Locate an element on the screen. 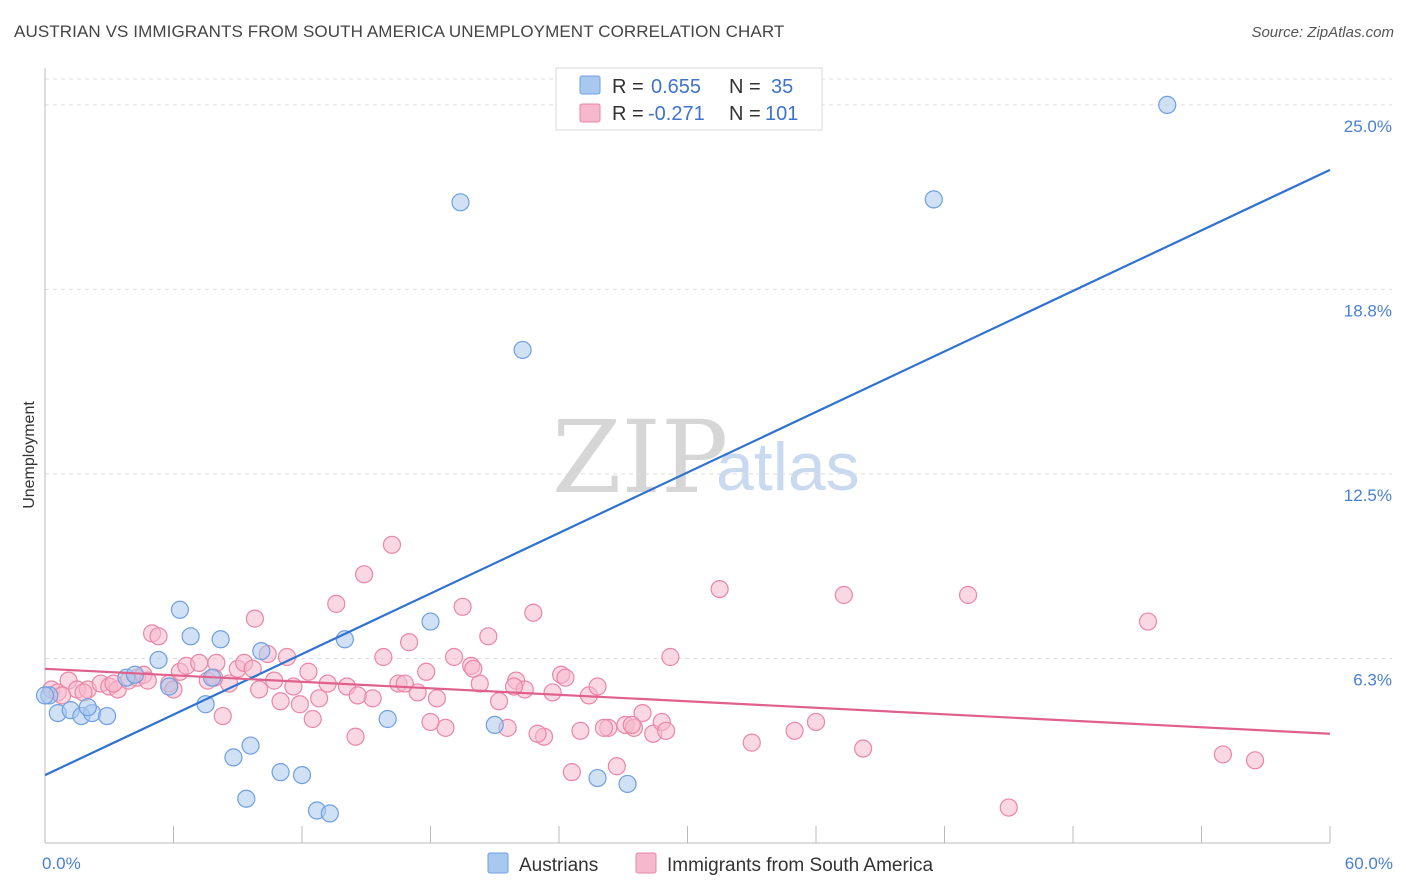 The width and height of the screenshot is (1406, 892). bottom-legend-swatch-austrians is located at coordinates (498, 863).